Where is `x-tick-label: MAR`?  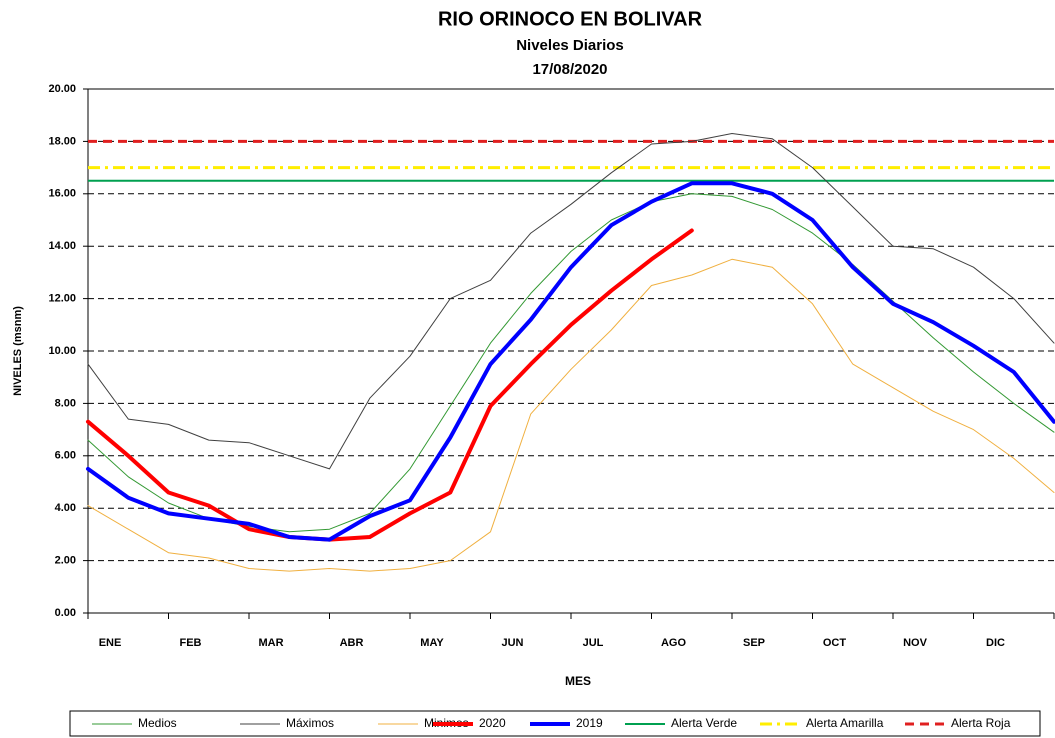 x-tick-label: MAR is located at coordinates (270, 643).